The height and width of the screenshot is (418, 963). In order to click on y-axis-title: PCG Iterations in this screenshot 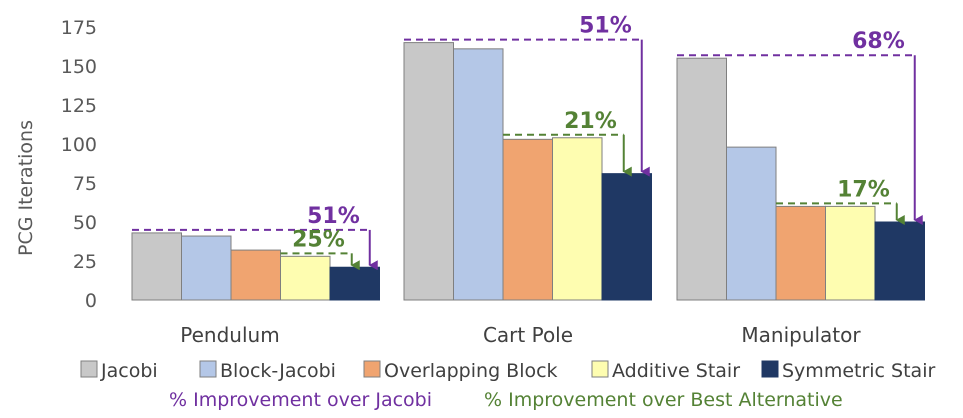, I will do `click(26, 188)`.